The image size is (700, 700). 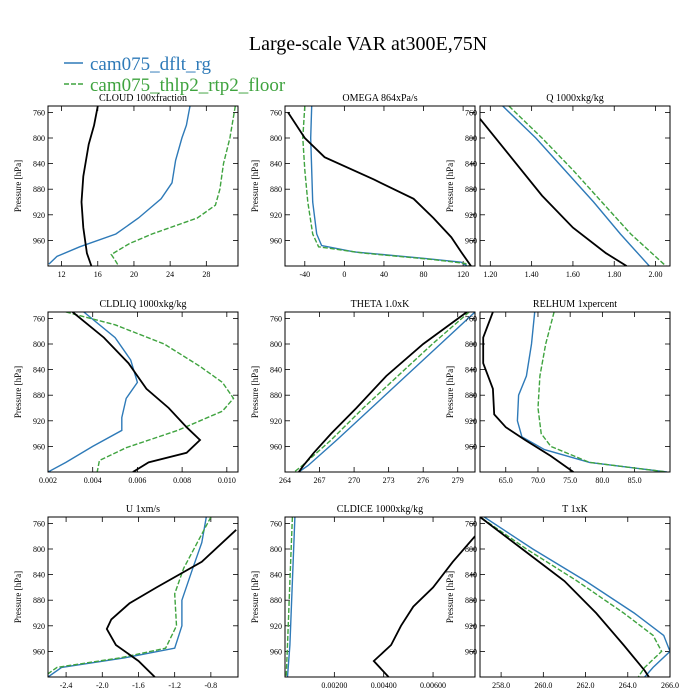 I want to click on panel-title: CLDICE 1000xkg/kg, so click(x=380, y=509).